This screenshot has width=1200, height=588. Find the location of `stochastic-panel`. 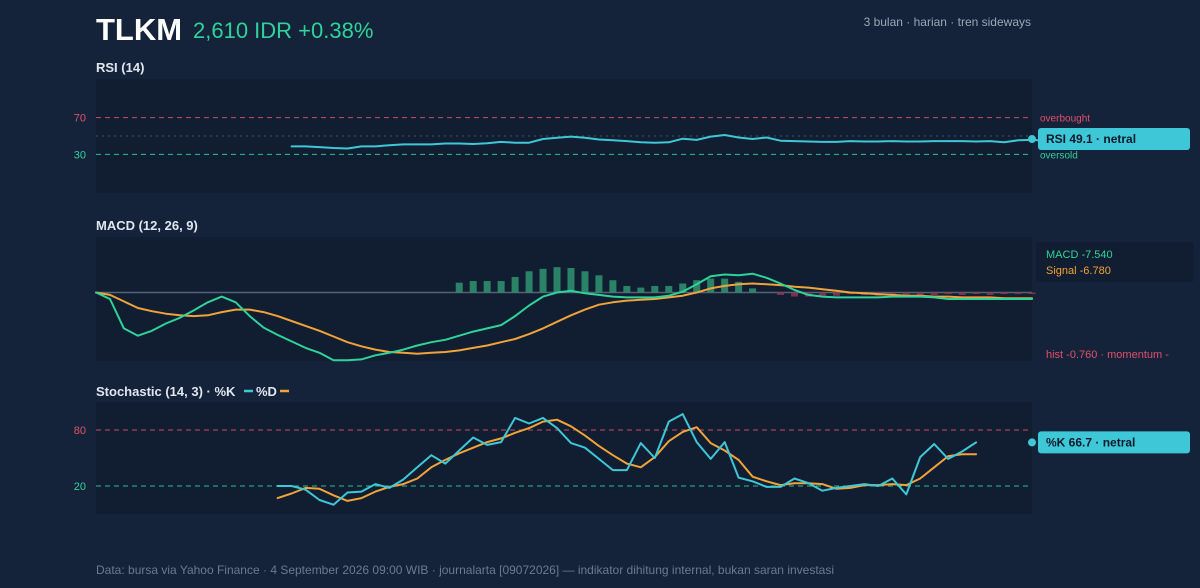

stochastic-panel is located at coordinates (564, 458).